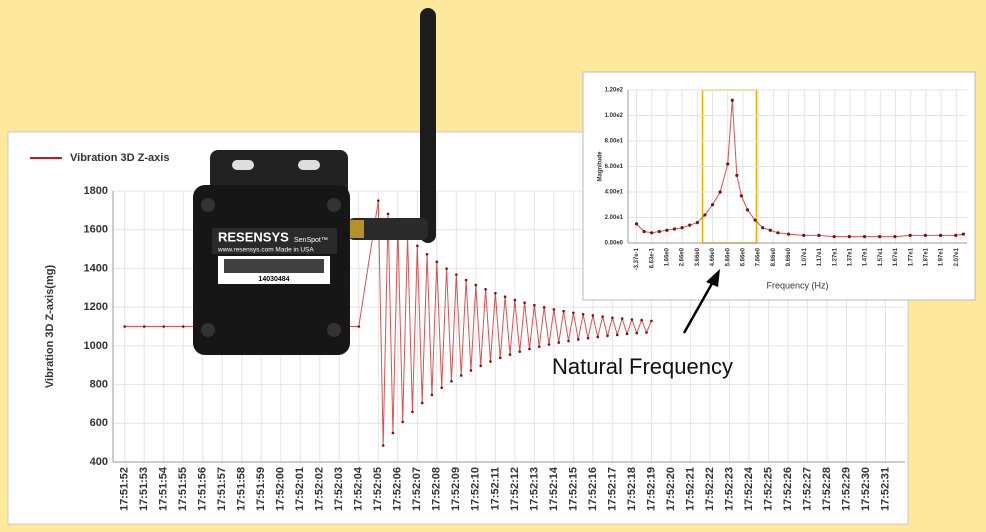 This screenshot has width=986, height=532. Describe the element at coordinates (642, 324) in the screenshot. I see `annotation: Natural Frequency` at that location.